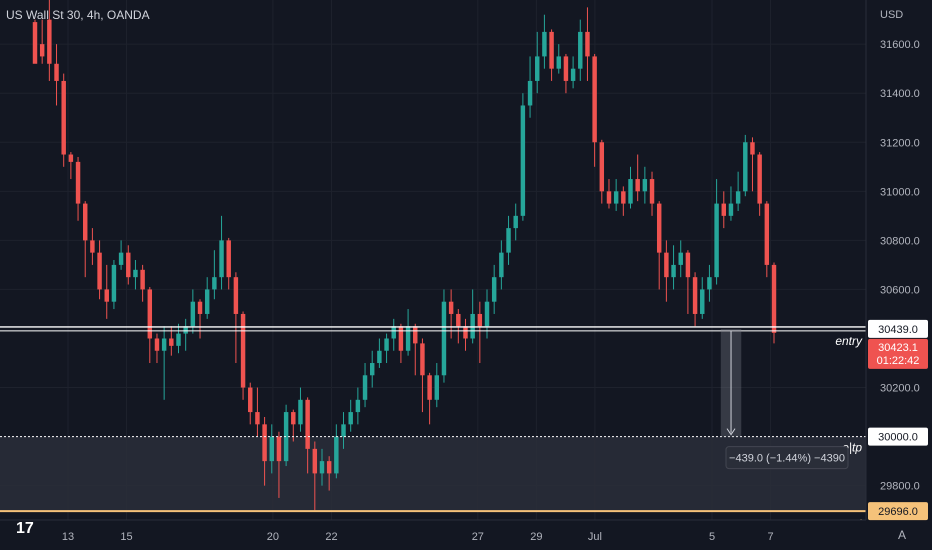 The width and height of the screenshot is (932, 550). Describe the element at coordinates (595, 537) in the screenshot. I see `time-tick-label: Jul` at that location.